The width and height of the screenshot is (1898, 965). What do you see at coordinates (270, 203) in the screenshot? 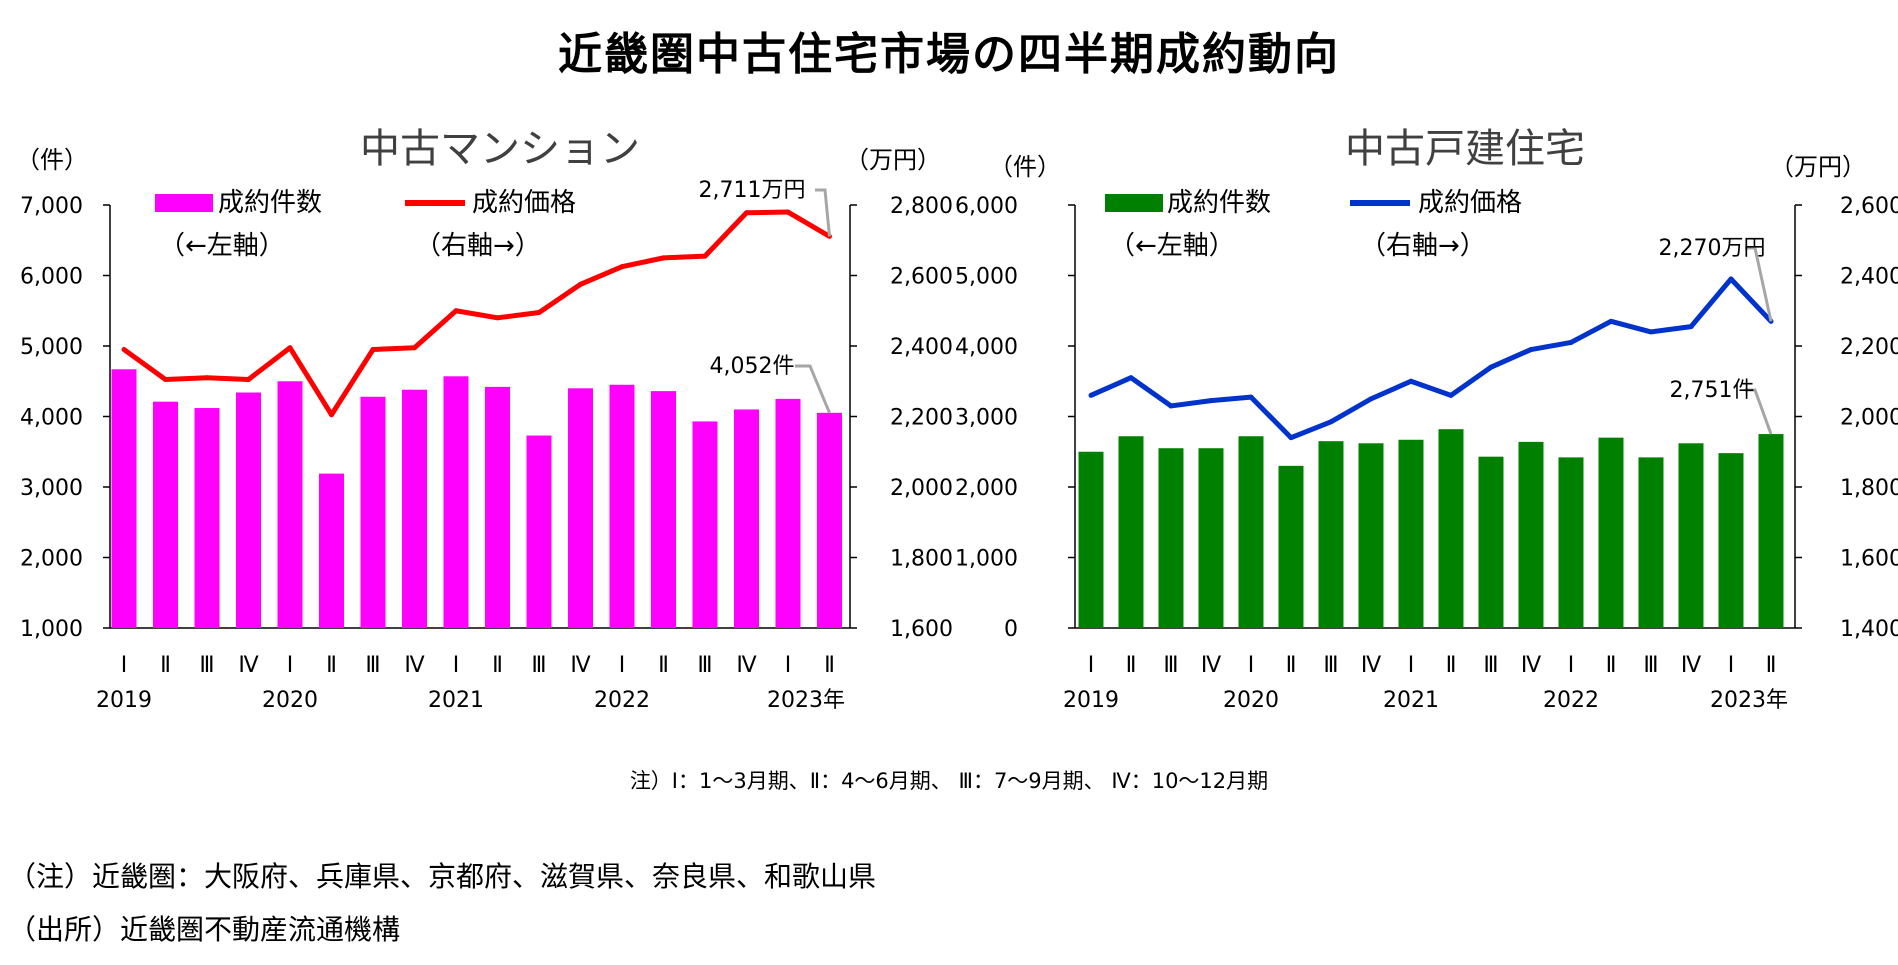
I see `condo-legend-bar-label: 成約件数` at bounding box center [270, 203].